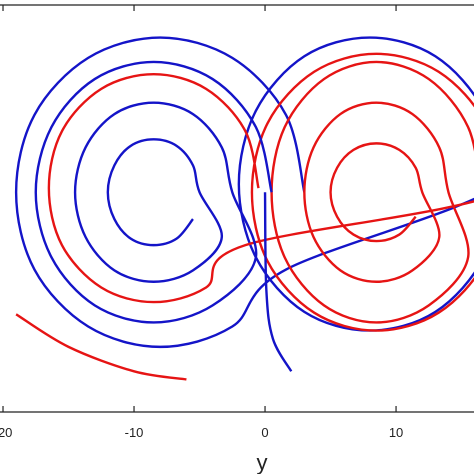  What do you see at coordinates (6, 432) in the screenshot?
I see `x-tick-label: -20` at bounding box center [6, 432].